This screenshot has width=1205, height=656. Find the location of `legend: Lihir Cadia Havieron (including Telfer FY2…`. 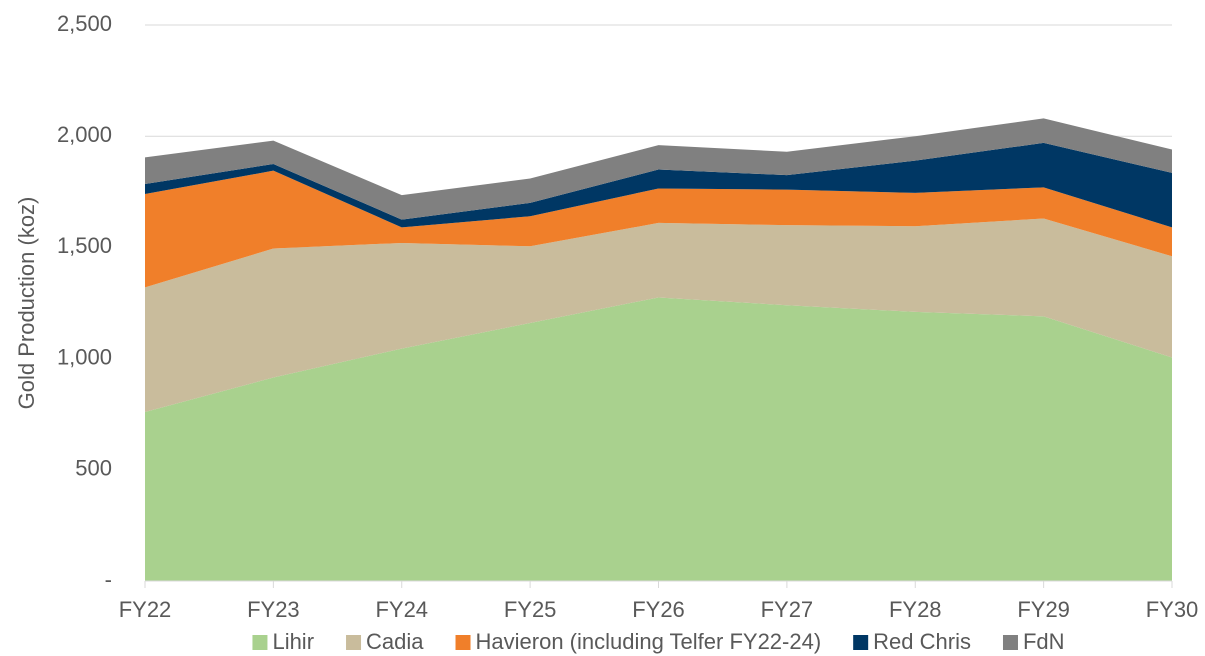

legend: Lihir Cadia Havieron (including Telfer FY2… is located at coordinates (658, 641).